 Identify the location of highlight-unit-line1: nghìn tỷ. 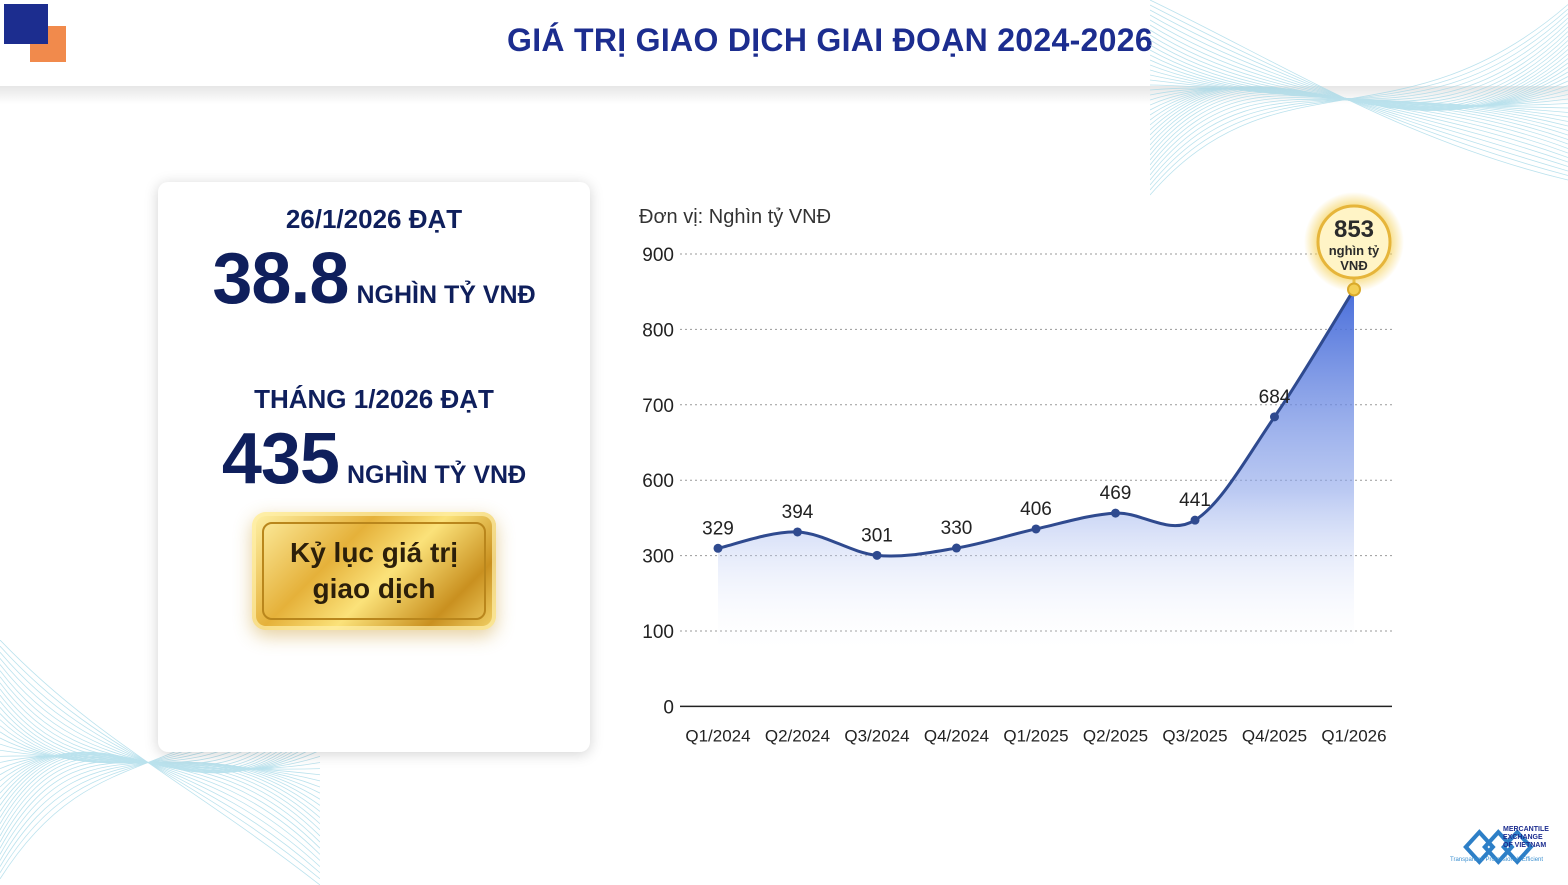
(1354, 250).